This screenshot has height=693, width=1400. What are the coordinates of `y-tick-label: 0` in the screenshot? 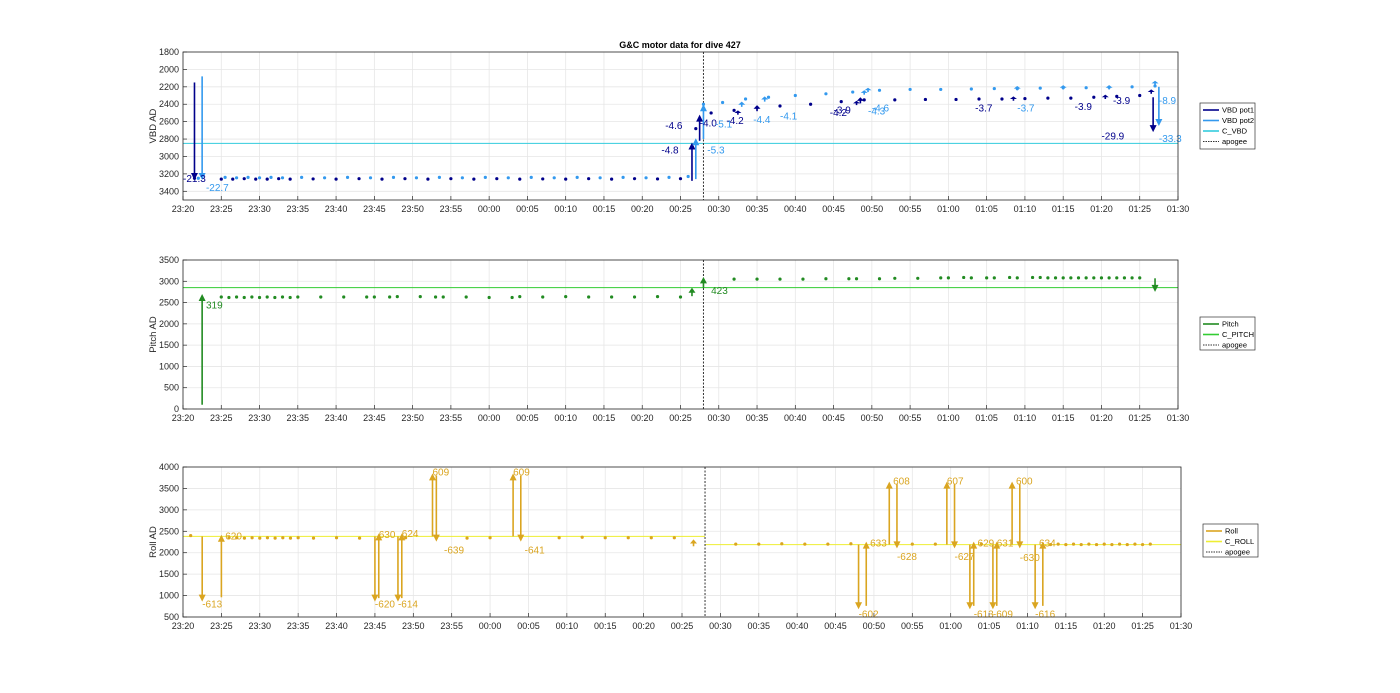 It's located at (176, 409).